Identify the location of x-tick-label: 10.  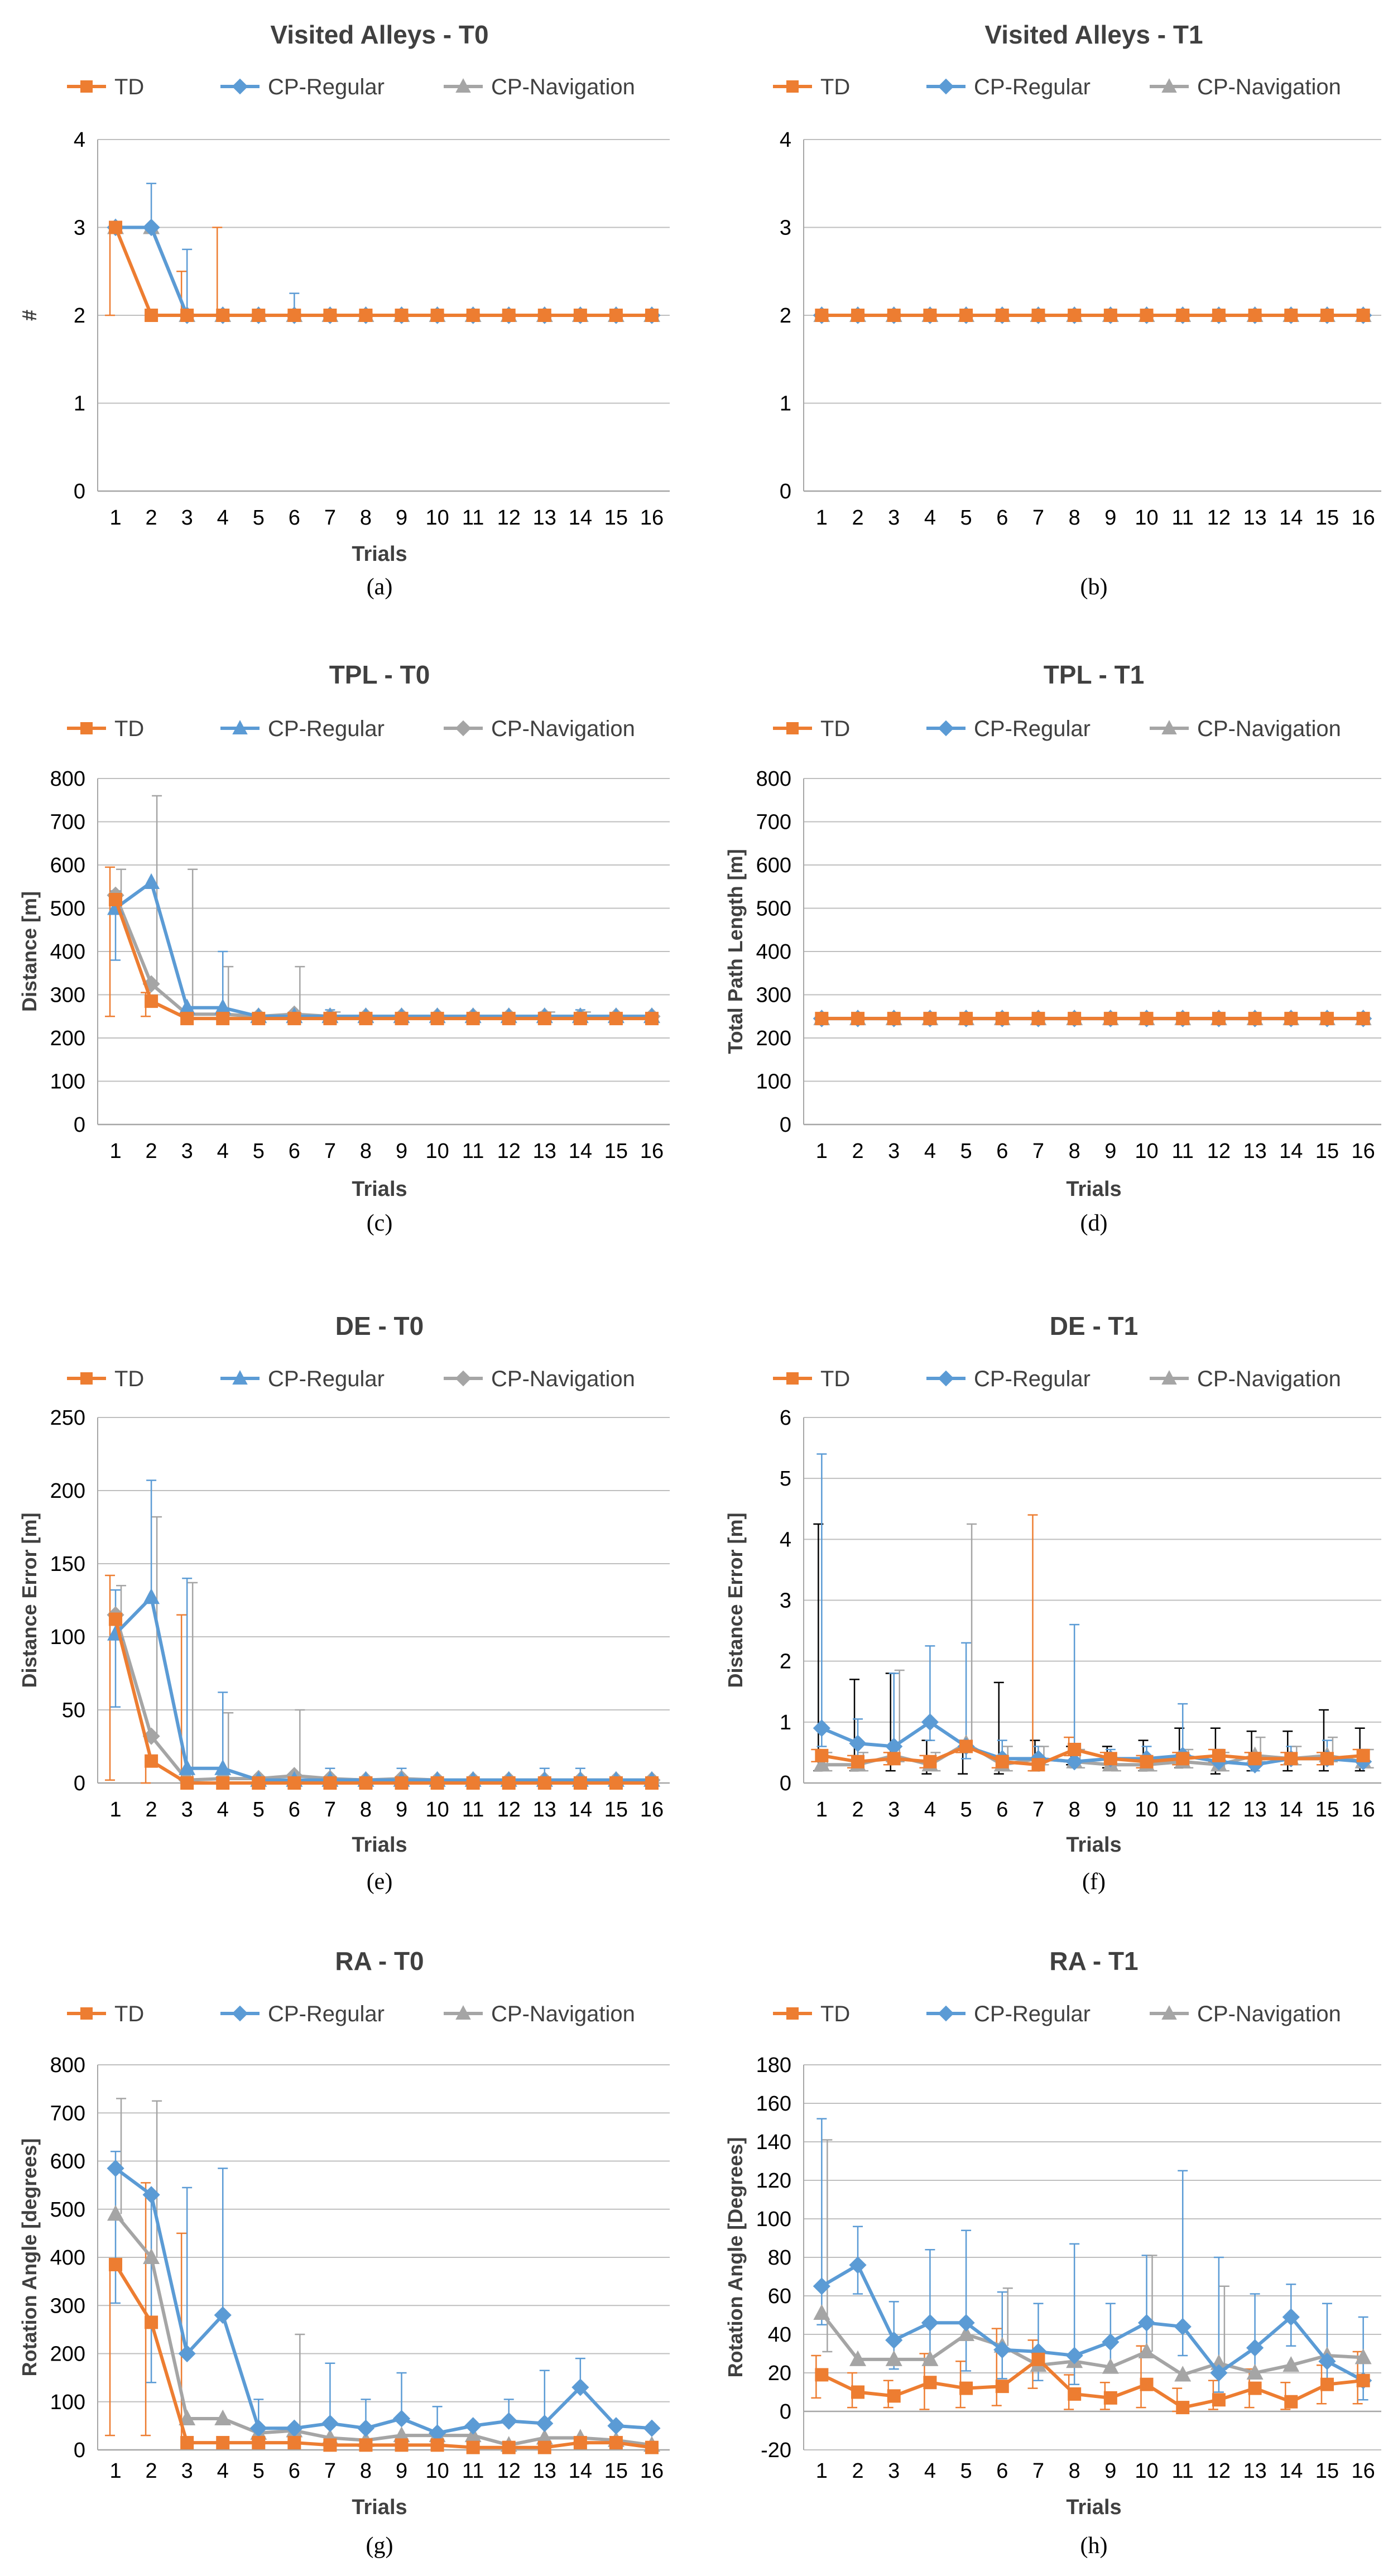
(437, 518).